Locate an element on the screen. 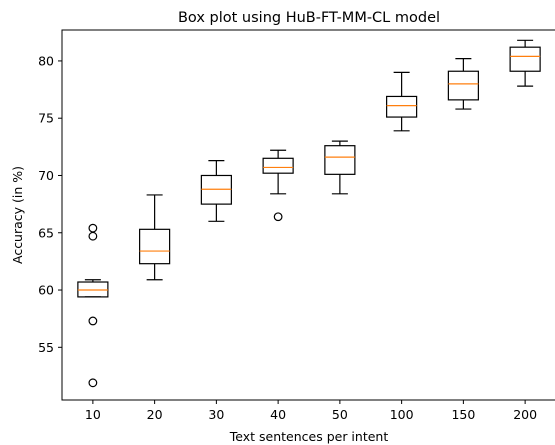  x-axis-label: Text sentences per intent is located at coordinates (309, 436).